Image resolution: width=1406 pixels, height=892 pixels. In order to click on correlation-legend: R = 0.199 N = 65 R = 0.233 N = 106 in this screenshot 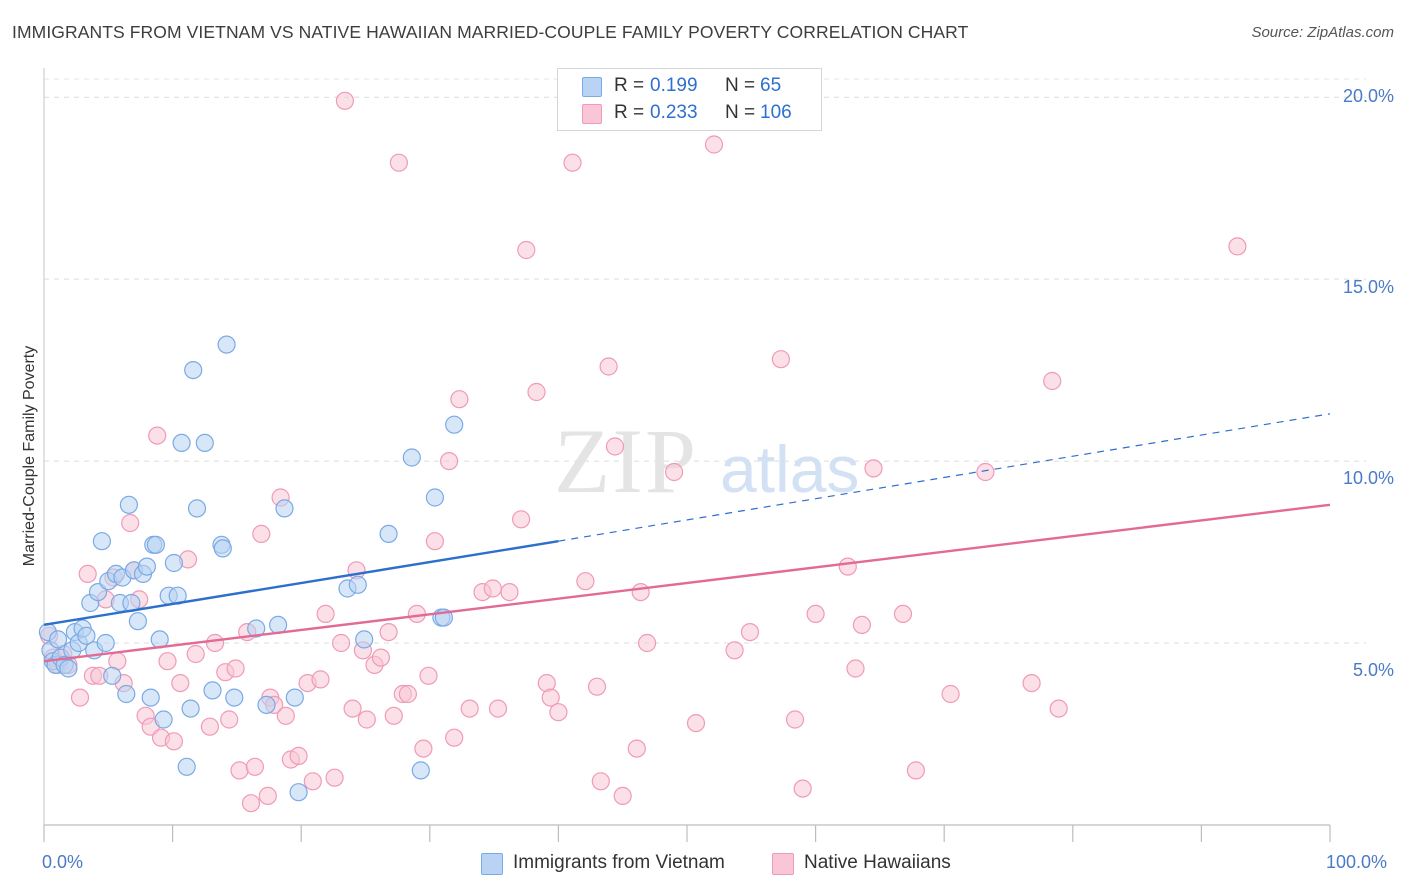, I will do `click(689, 99)`.